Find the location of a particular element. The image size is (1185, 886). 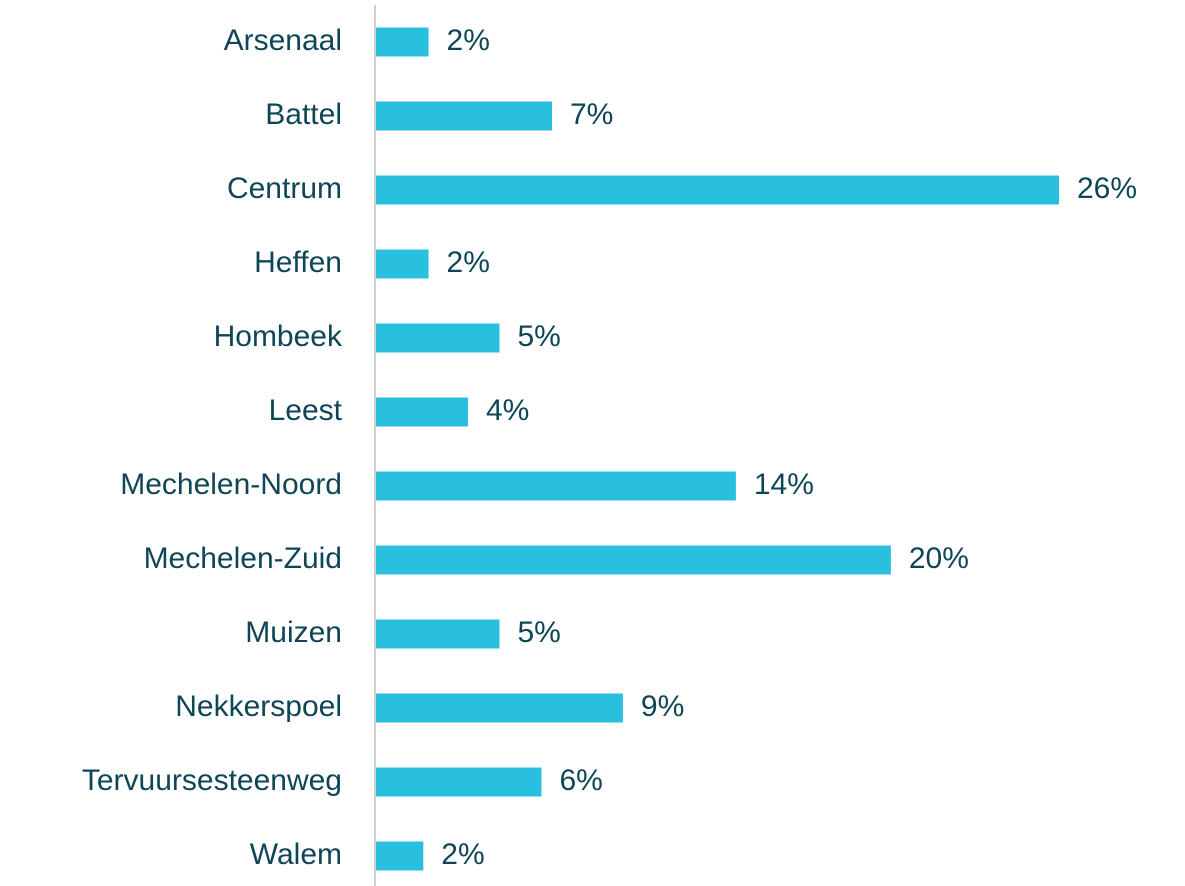

value-label: 4% is located at coordinates (507, 410).